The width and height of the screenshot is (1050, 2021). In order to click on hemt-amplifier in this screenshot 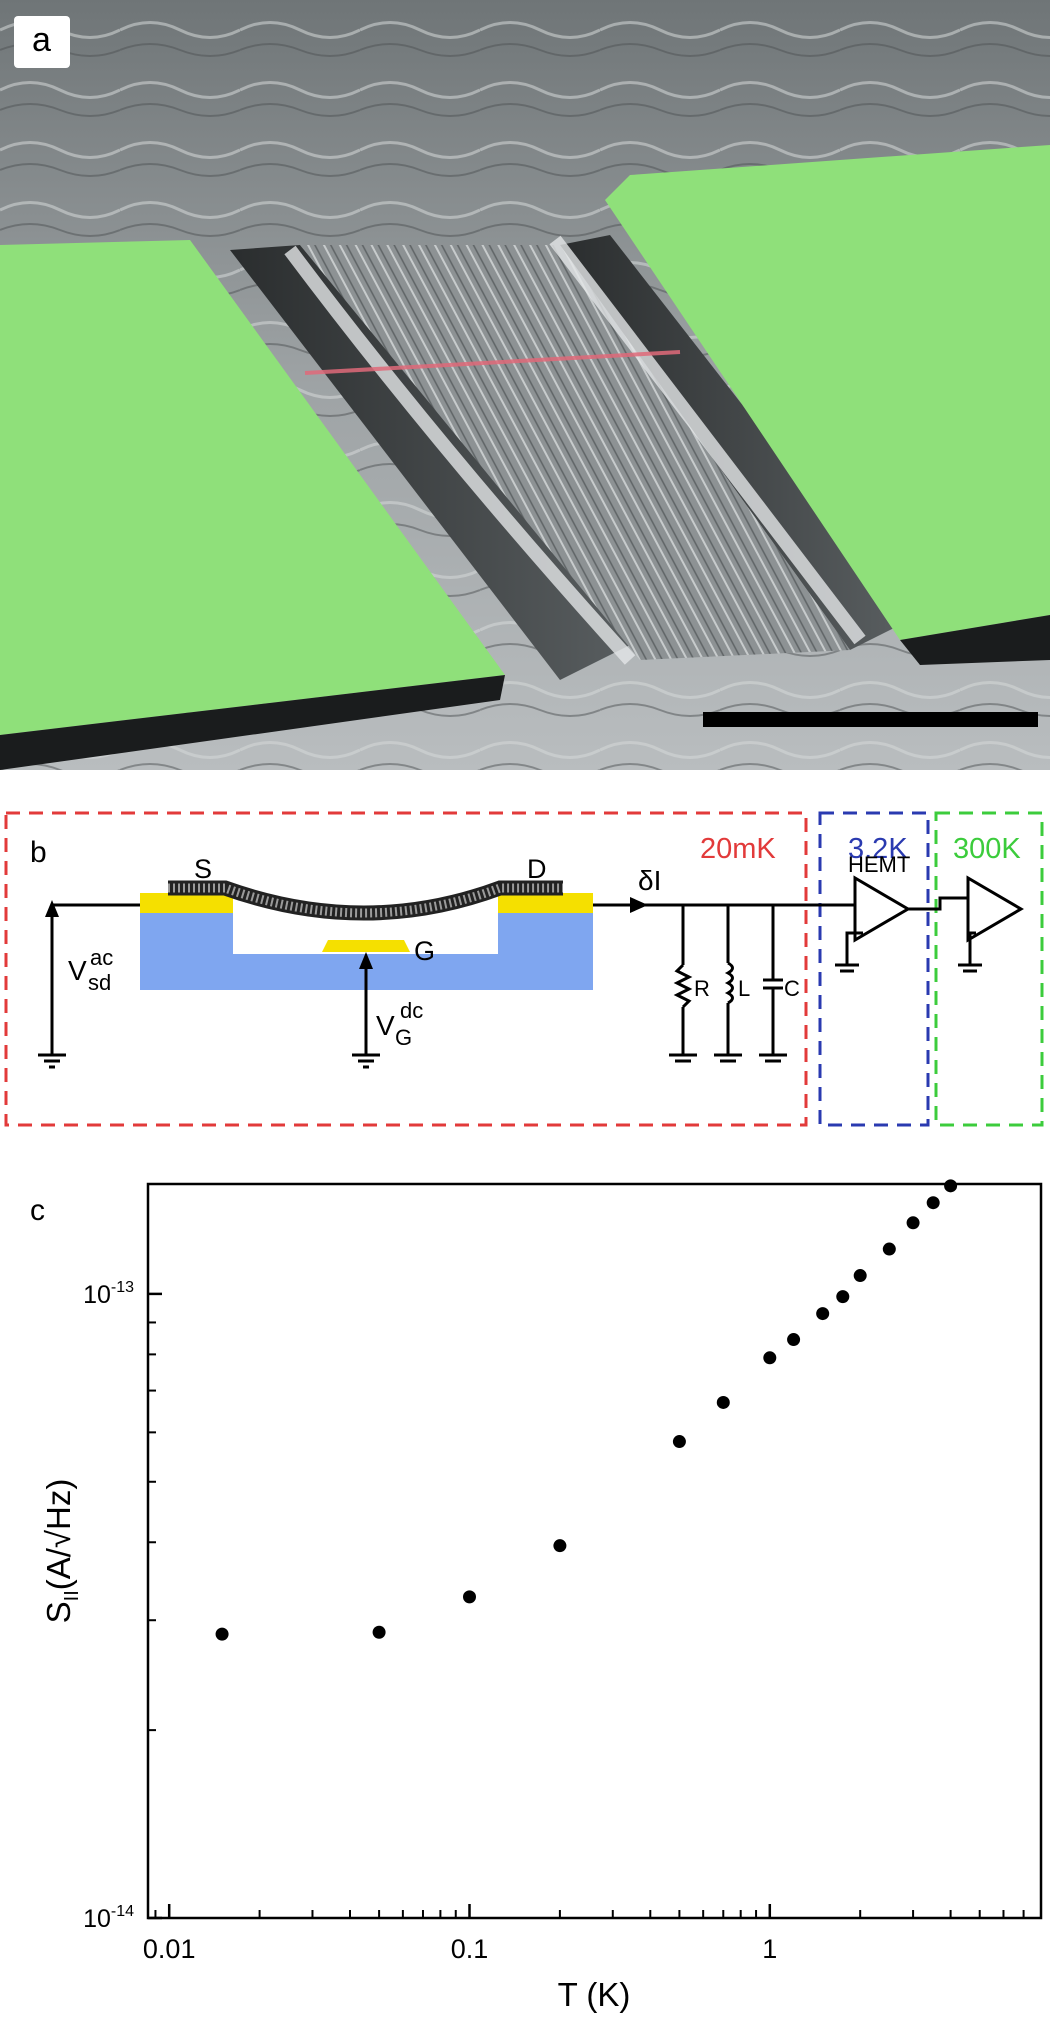, I will do `click(901, 924)`.